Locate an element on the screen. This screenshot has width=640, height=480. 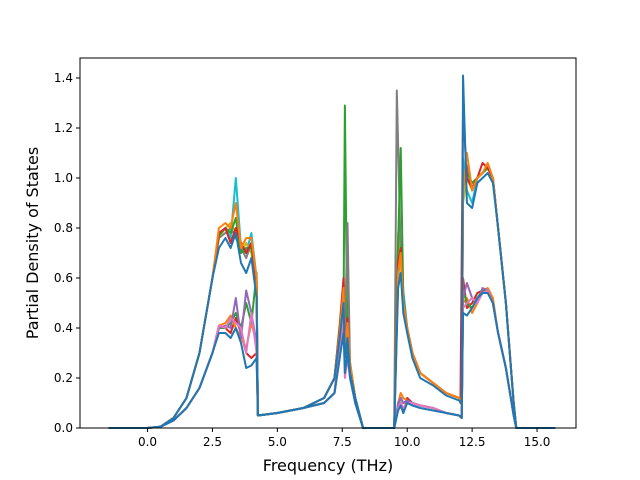
y-axis-label: Partial Density of States is located at coordinates (32, 243).